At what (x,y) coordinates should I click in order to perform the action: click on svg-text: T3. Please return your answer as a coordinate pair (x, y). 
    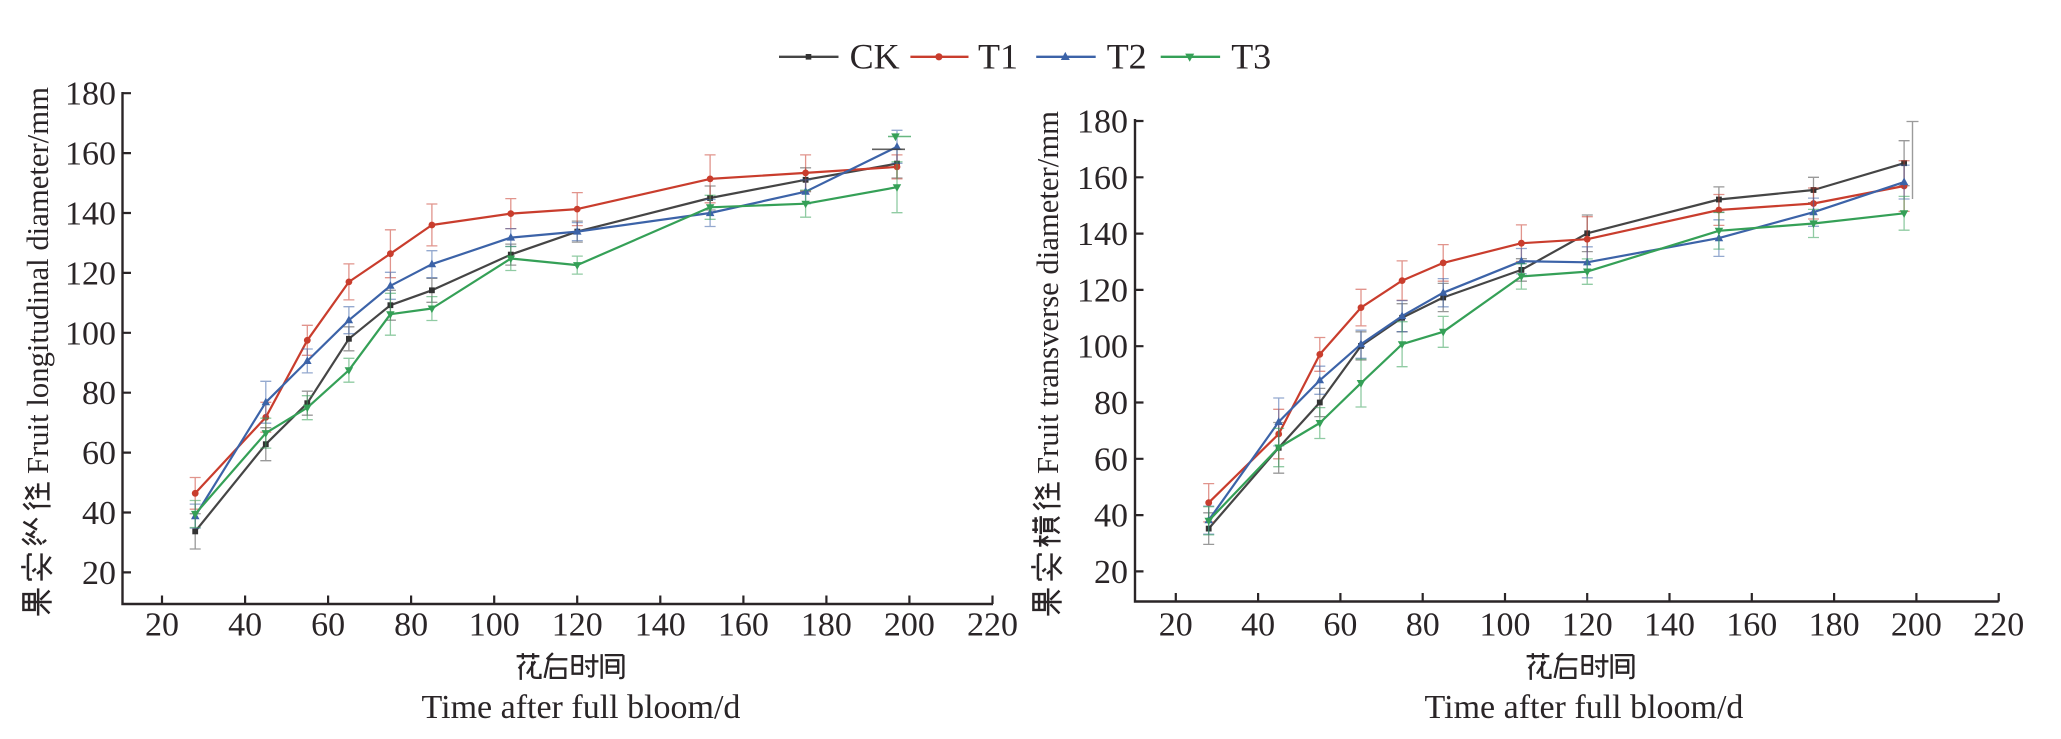
    Looking at the image, I should click on (1251, 57).